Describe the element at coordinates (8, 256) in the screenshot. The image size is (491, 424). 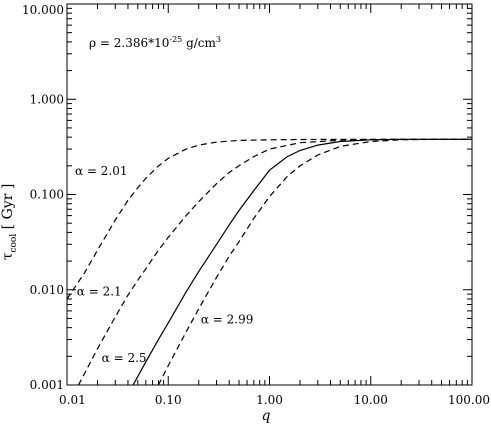
I see `y-axis-title-tau: τ` at that location.